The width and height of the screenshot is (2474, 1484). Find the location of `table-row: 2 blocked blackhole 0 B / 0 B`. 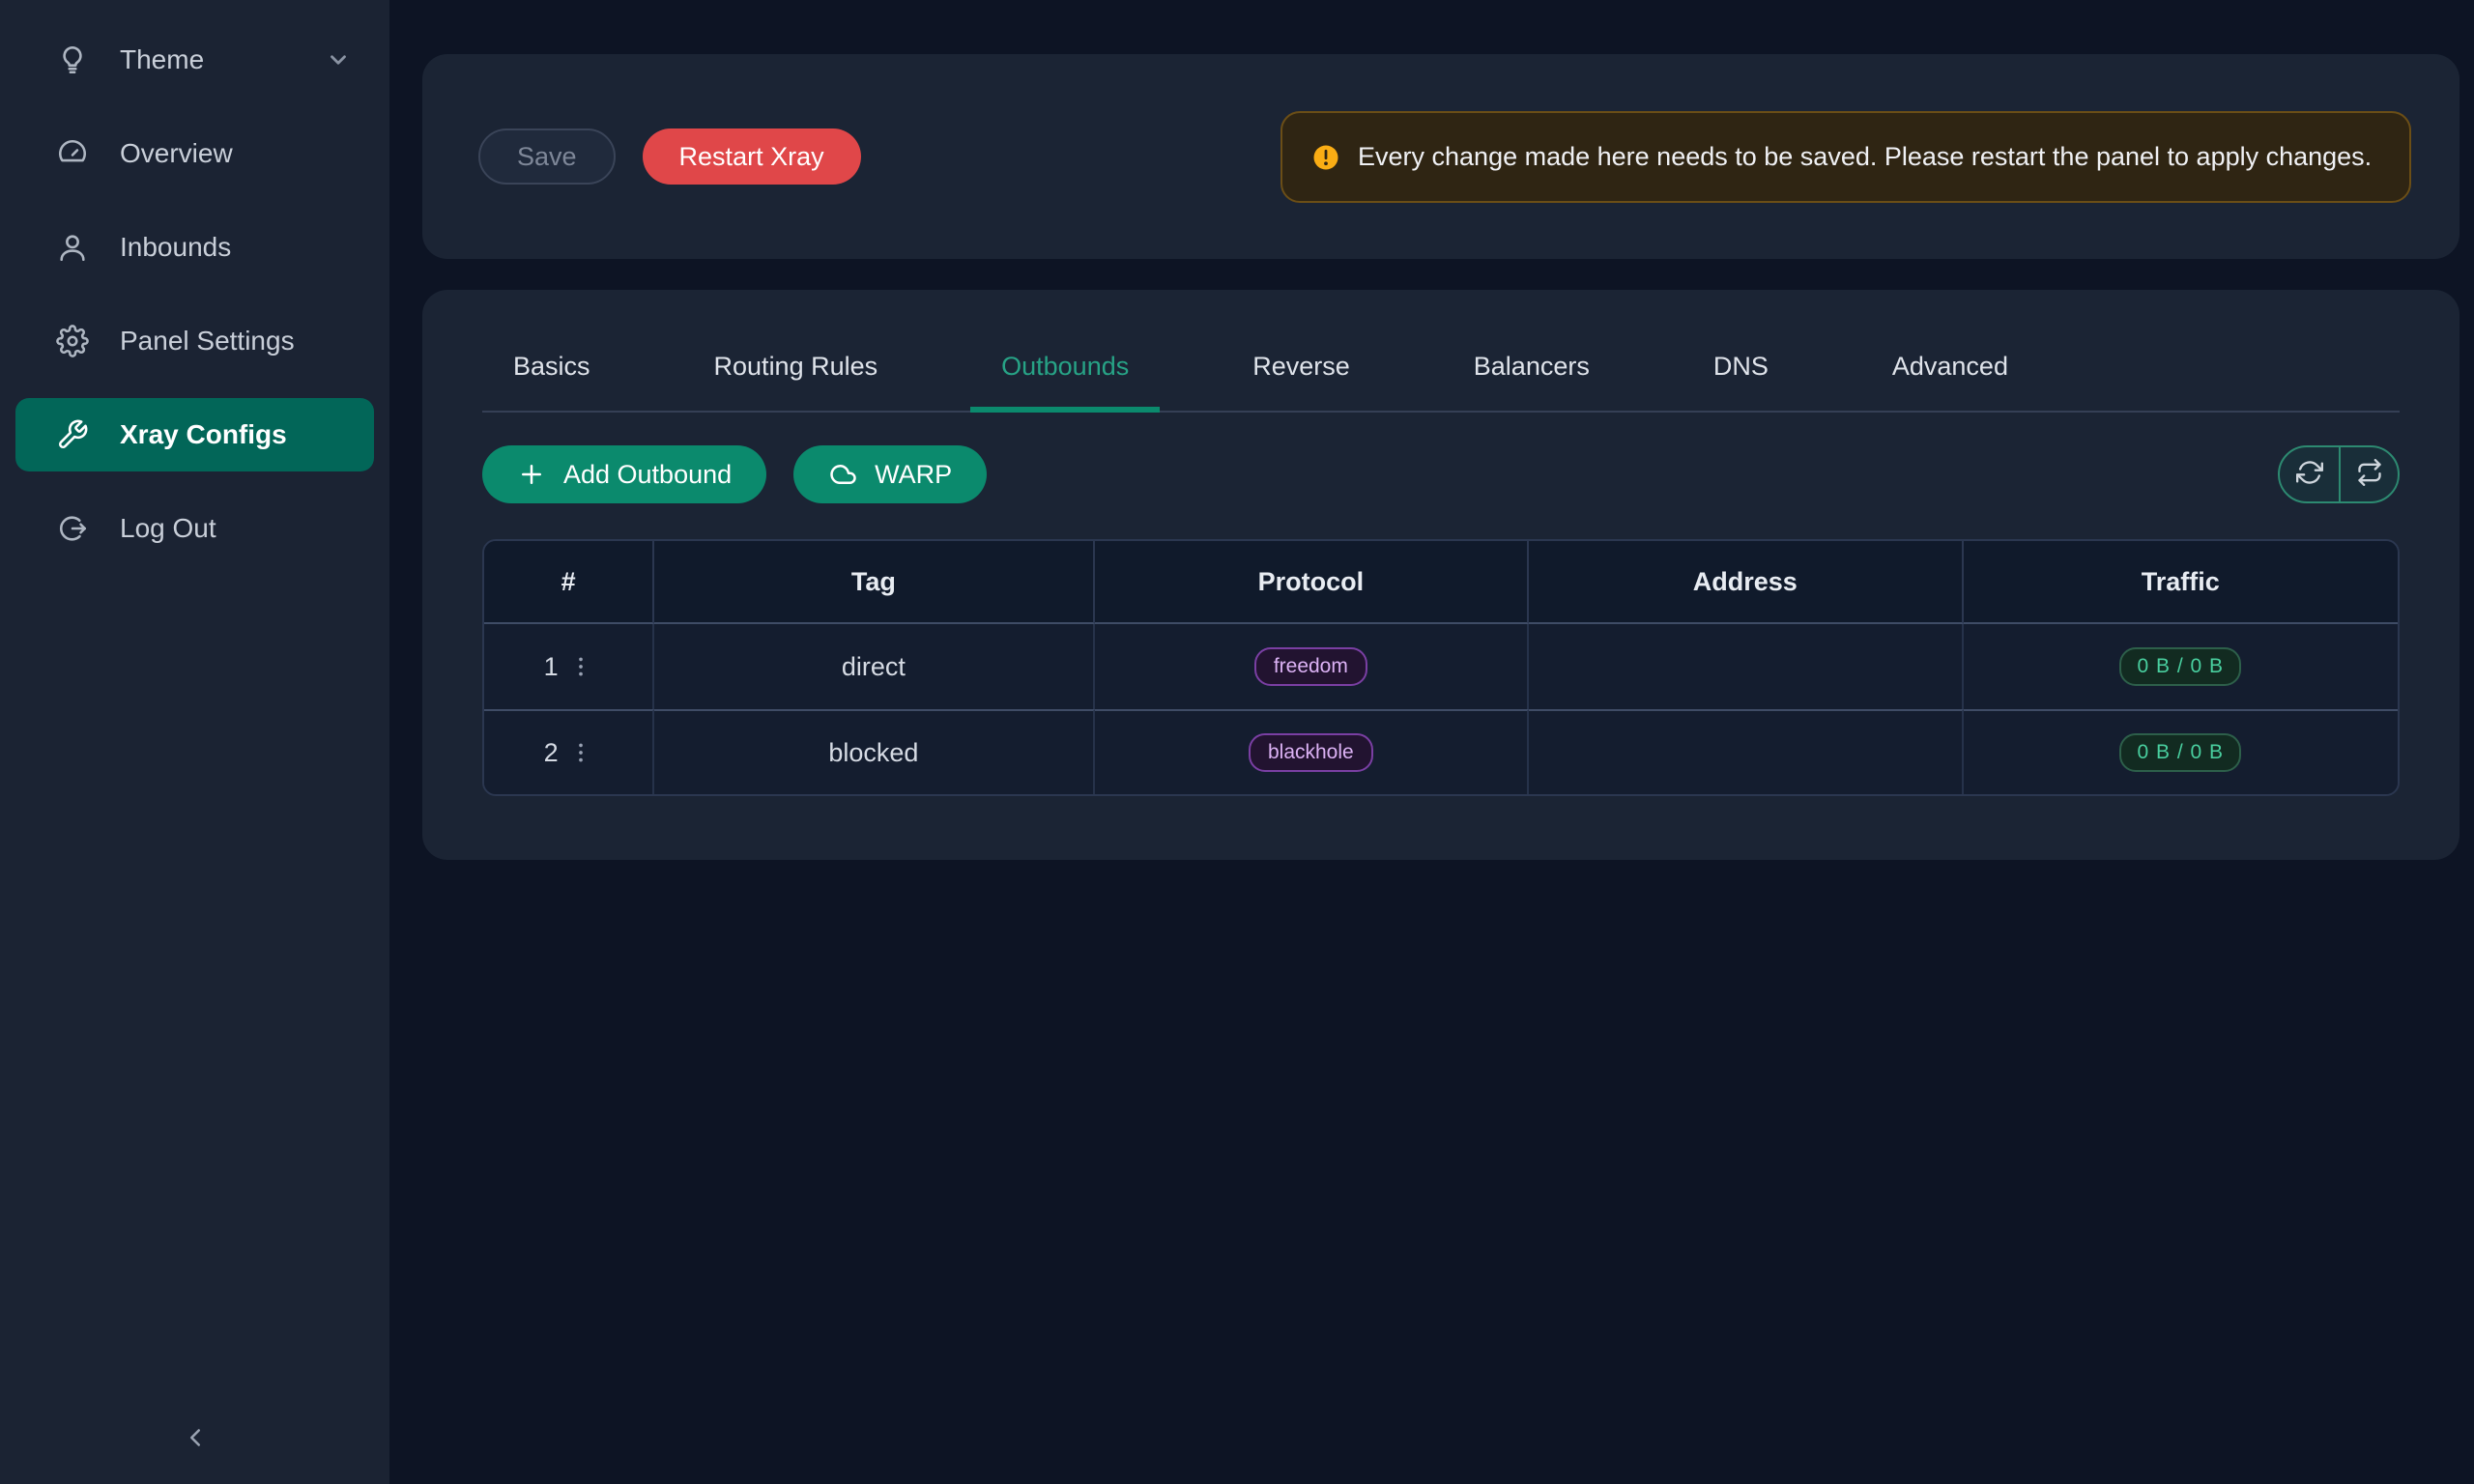

table-row: 2 blocked blackhole 0 B / 0 B is located at coordinates (1441, 751).